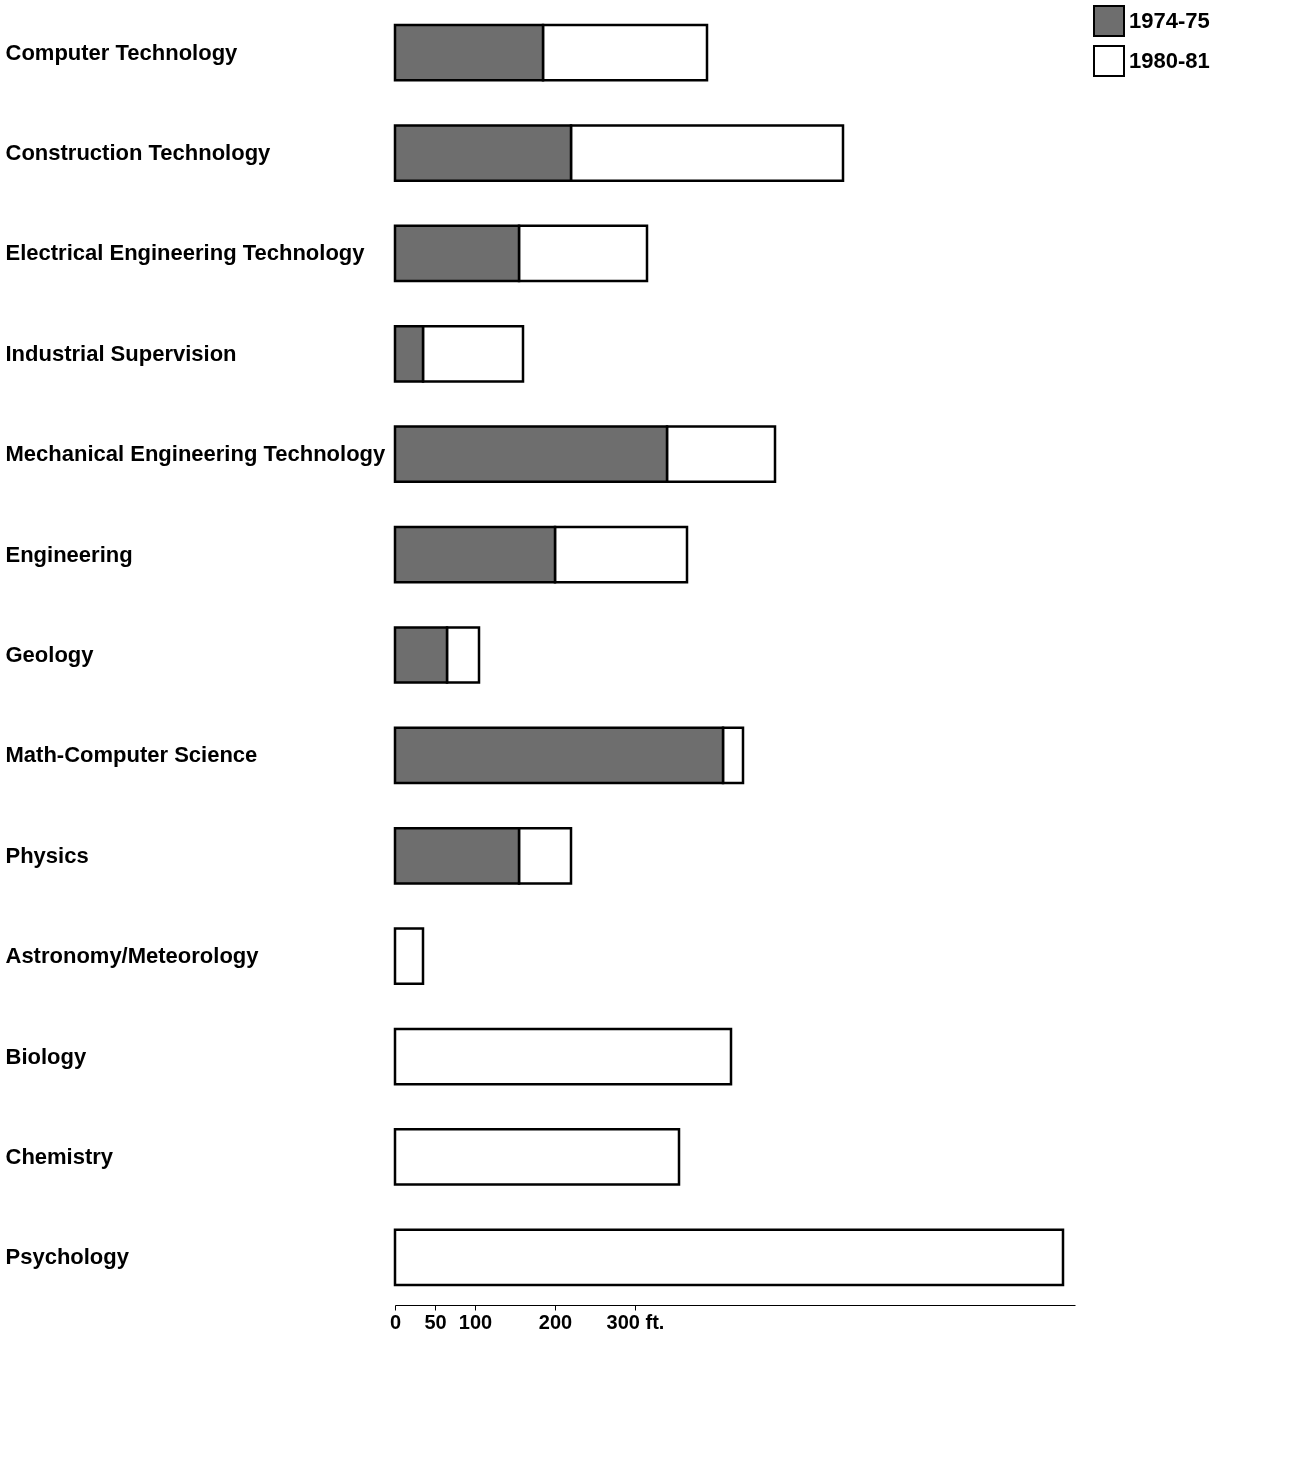 The height and width of the screenshot is (1460, 1316). I want to click on y-tick-label: Astronomy/Meteorology, so click(132, 956).